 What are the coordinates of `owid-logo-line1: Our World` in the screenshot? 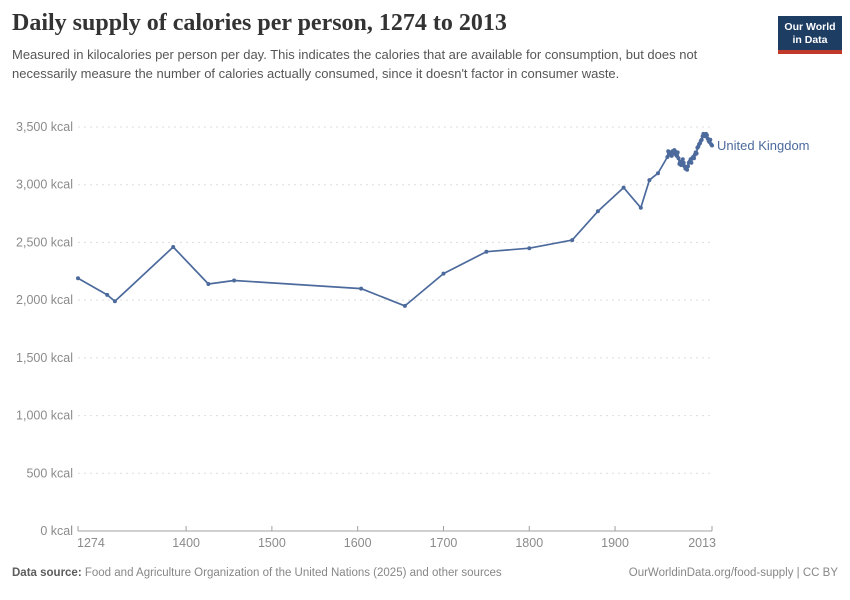 It's located at (810, 27).